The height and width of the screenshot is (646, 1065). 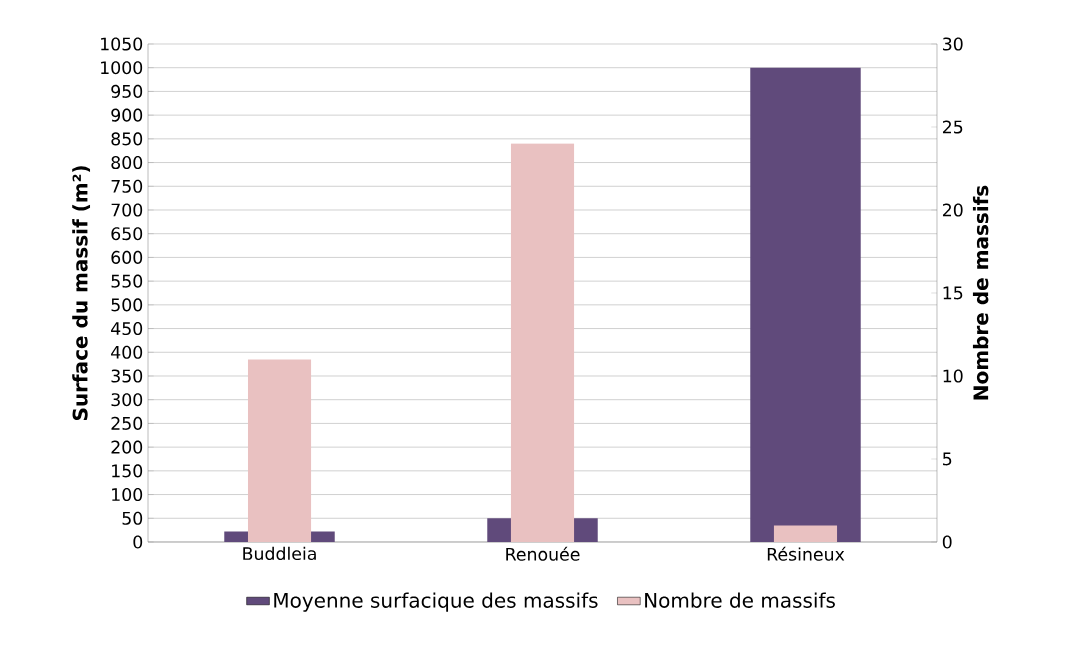 I want to click on y-tick-label: 850, so click(x=127, y=139).